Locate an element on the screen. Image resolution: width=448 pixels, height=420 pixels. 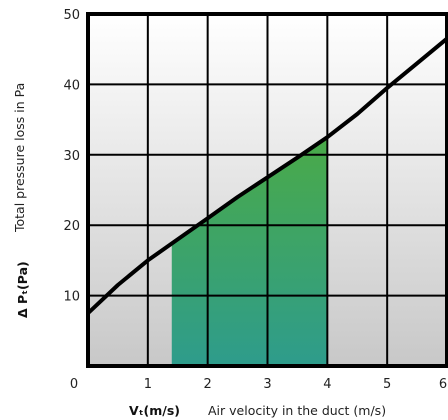
x-axis-symbol: Vₜ(m/s) is located at coordinates (154, 410).